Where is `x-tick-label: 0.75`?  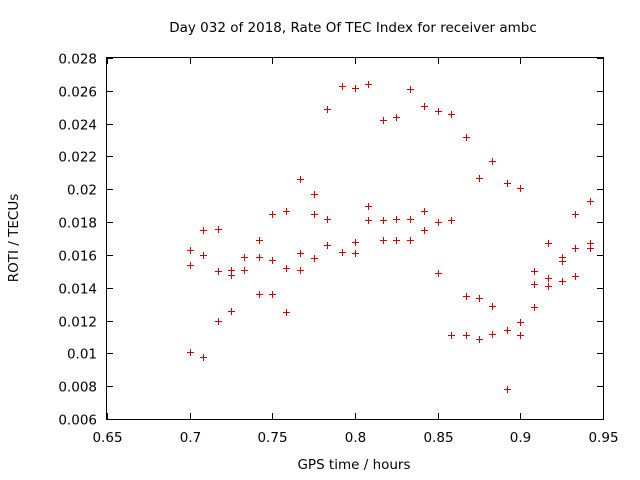 x-tick-label: 0.75 is located at coordinates (272, 438).